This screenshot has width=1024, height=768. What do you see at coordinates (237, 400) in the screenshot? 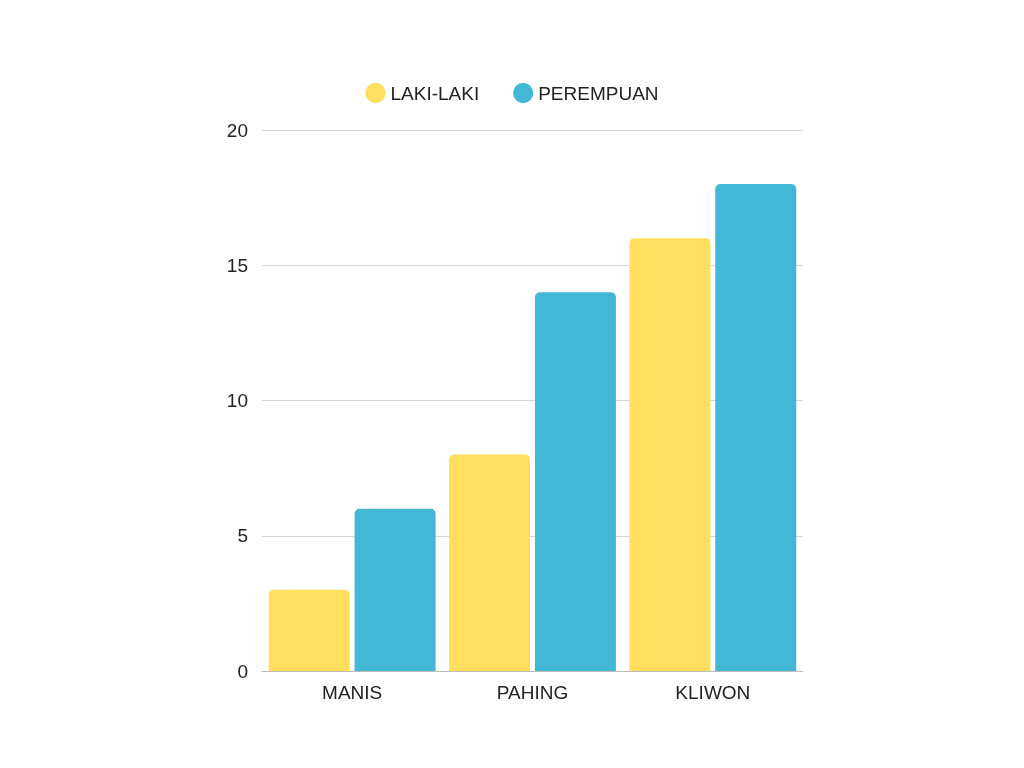
I see `y-tick-label: 10` at bounding box center [237, 400].